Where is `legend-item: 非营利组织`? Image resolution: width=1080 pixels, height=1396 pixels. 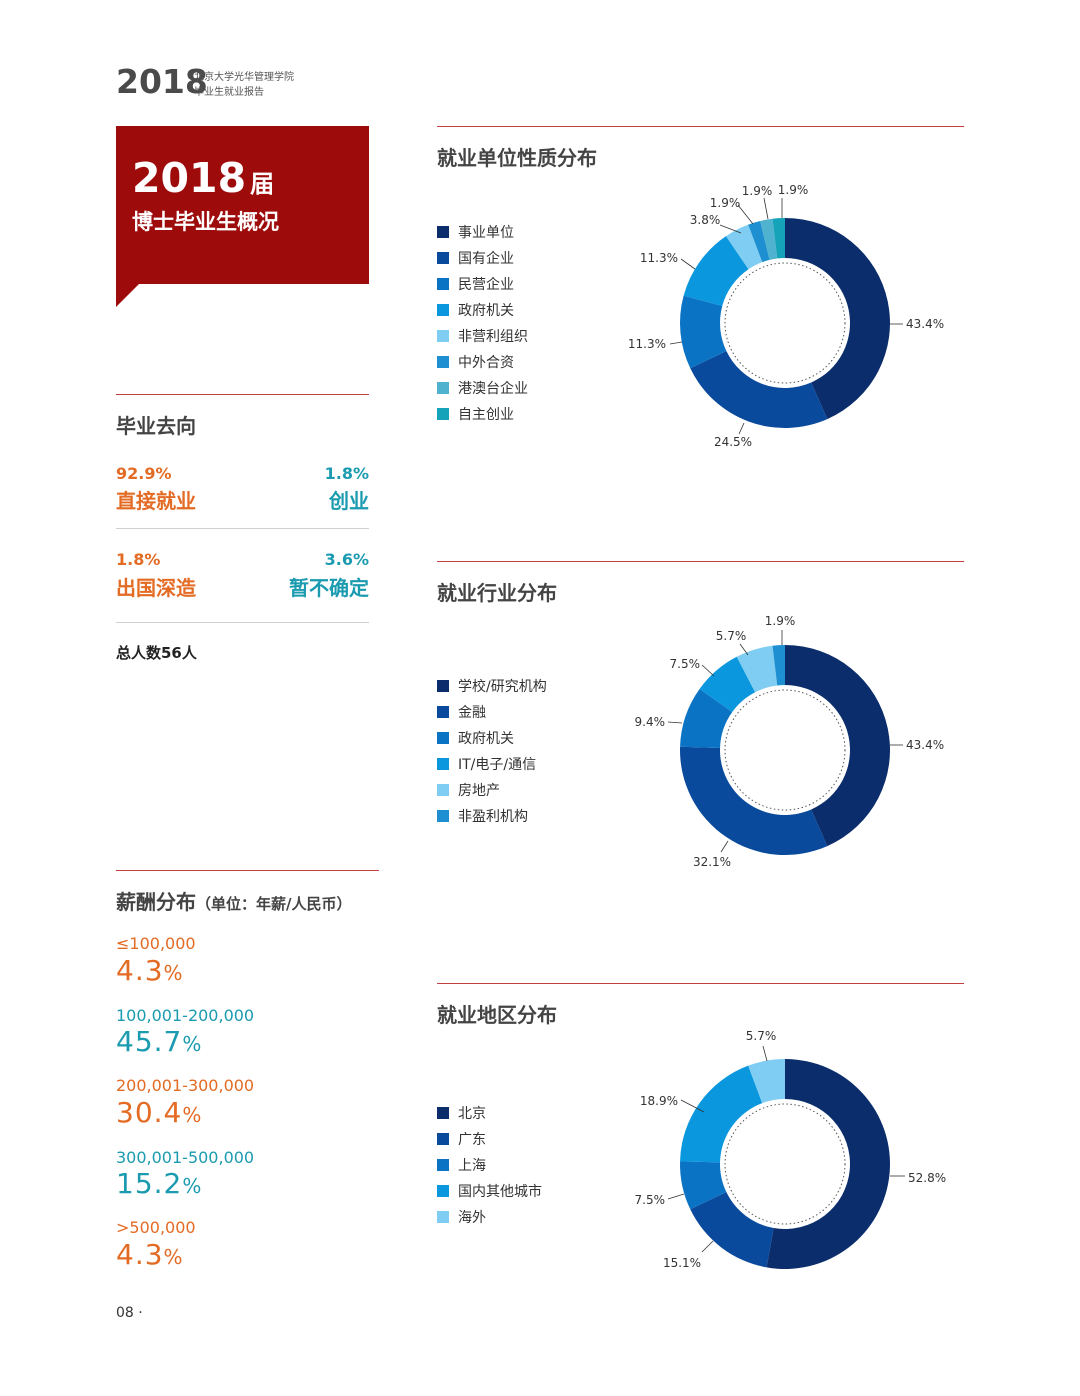 legend-item: 非营利组织 is located at coordinates (482, 336).